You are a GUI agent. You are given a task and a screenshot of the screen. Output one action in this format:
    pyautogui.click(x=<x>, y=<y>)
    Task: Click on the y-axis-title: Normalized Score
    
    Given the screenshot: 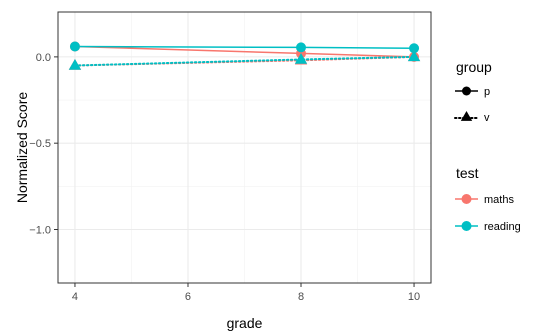 What is the action you would take?
    pyautogui.click(x=22, y=147)
    